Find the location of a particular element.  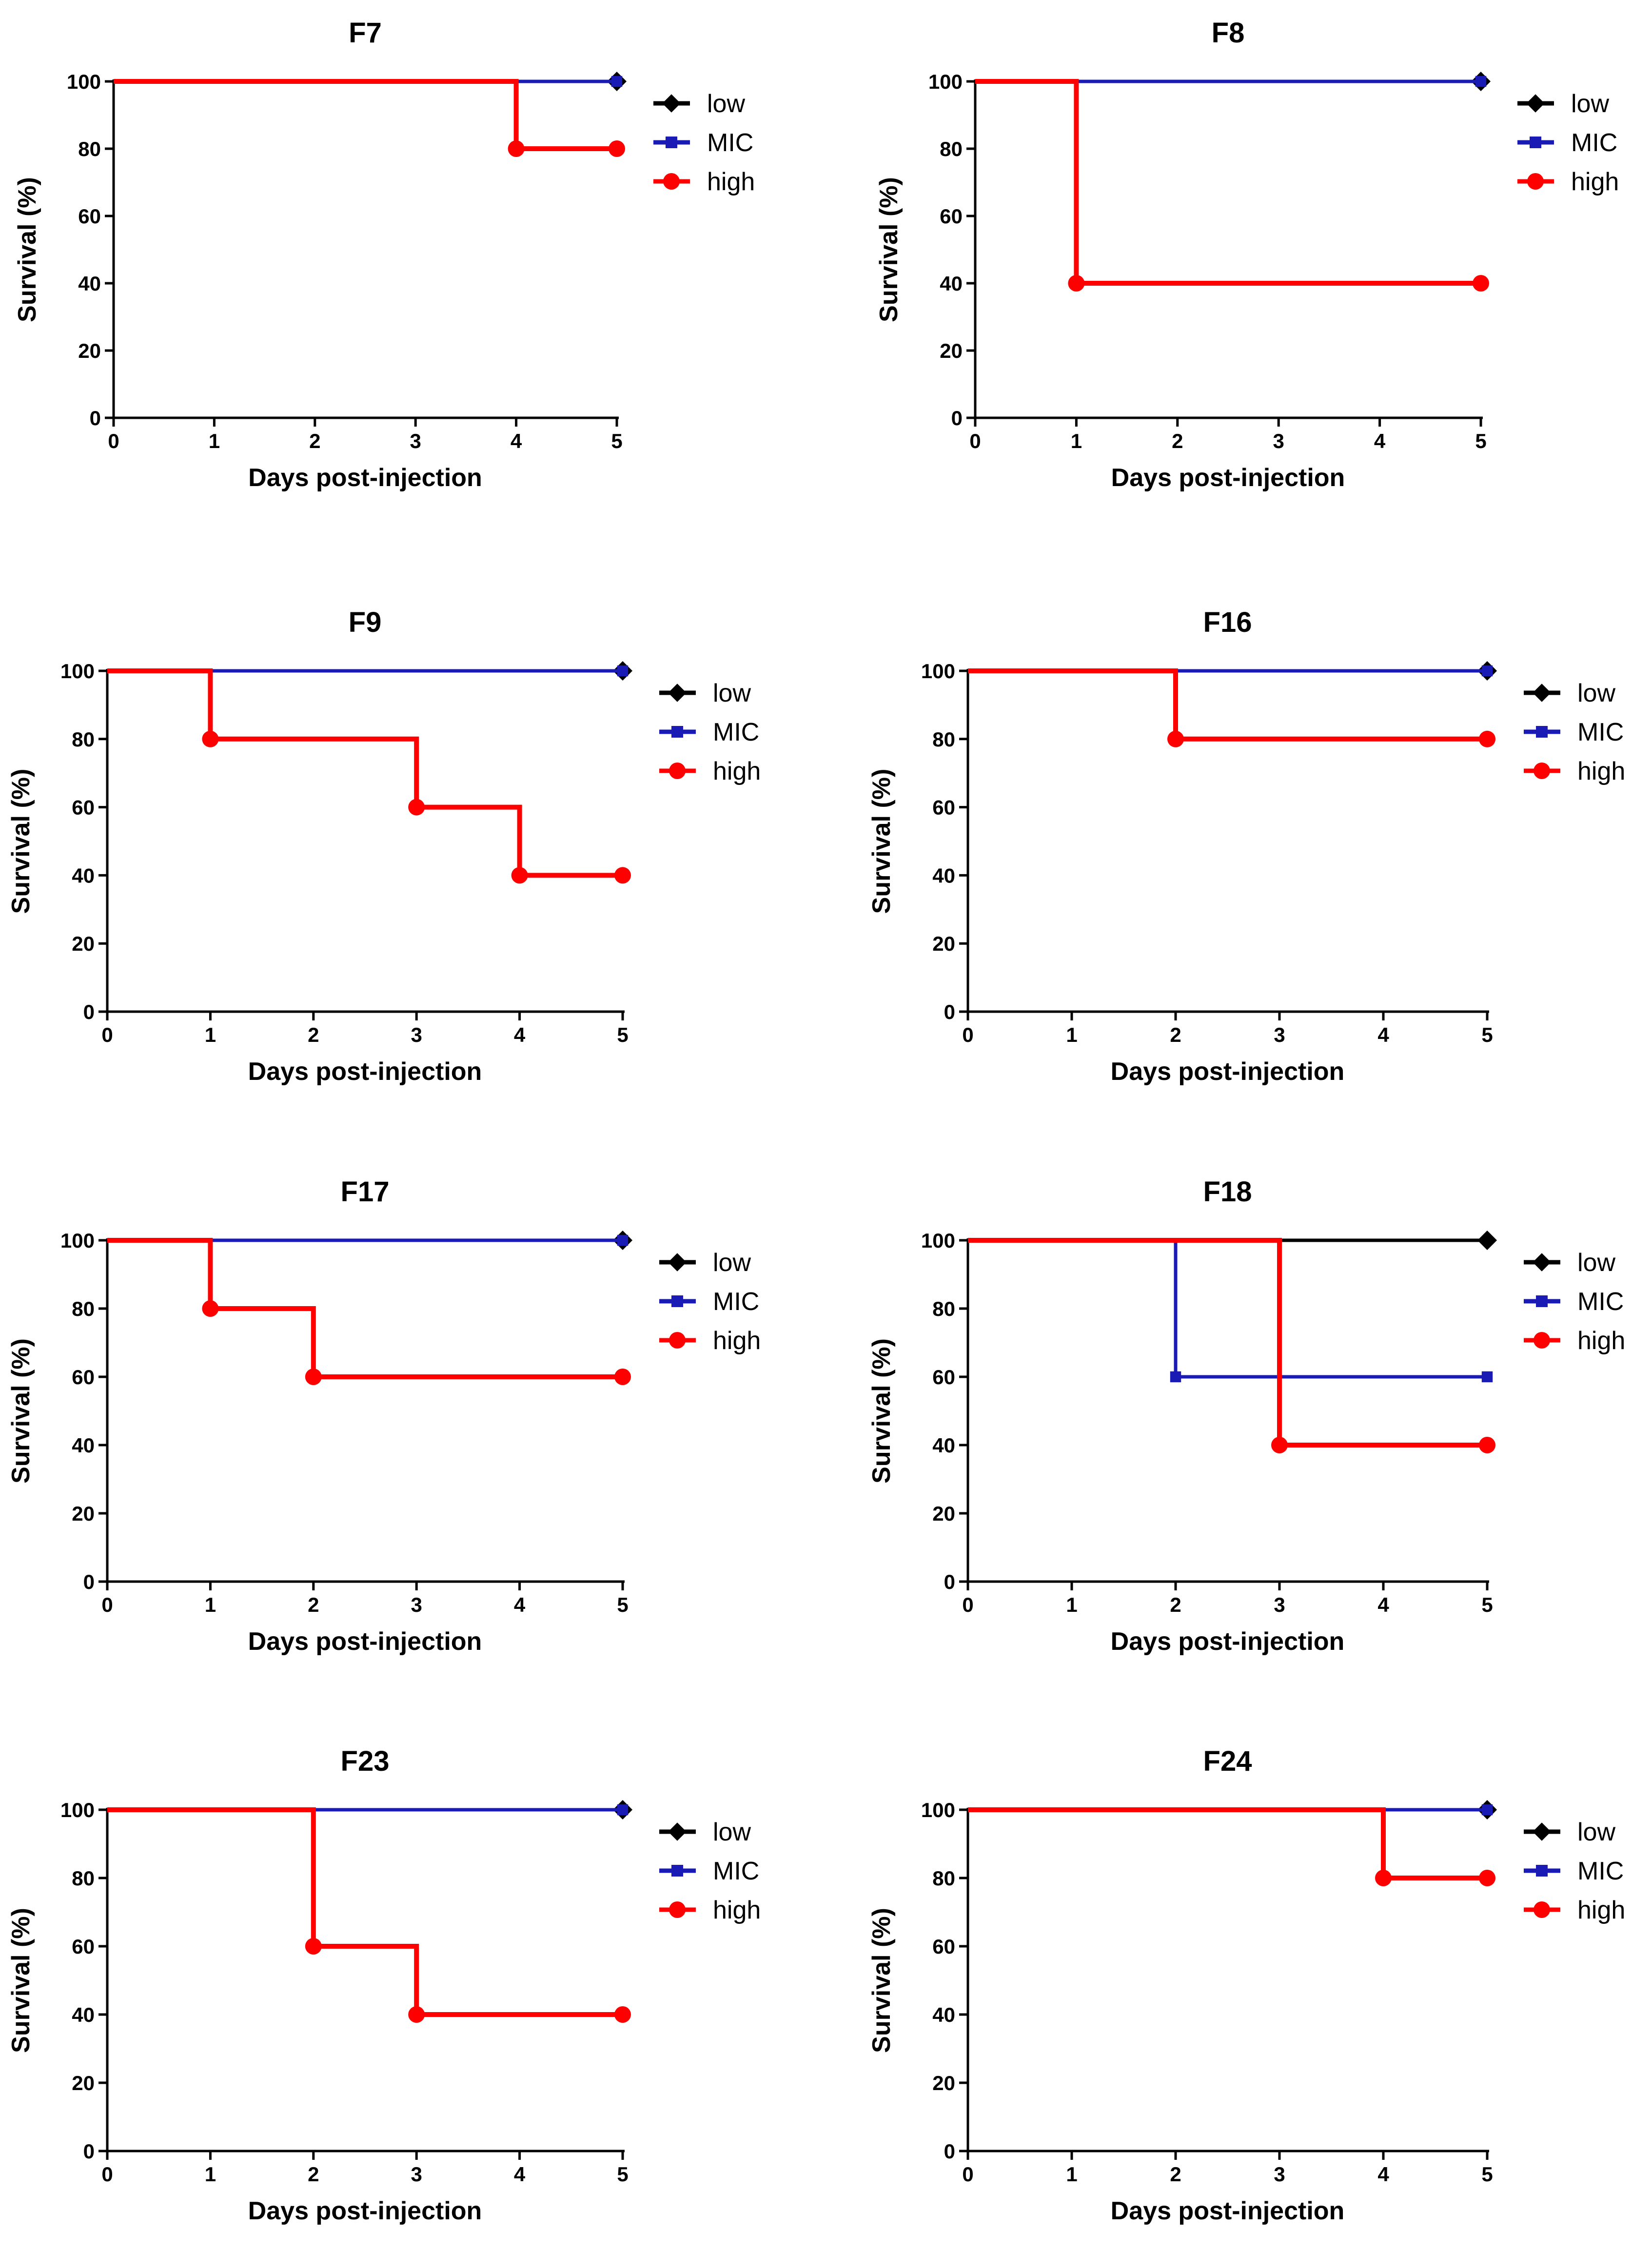

panel-title: F17 is located at coordinates (365, 1192).